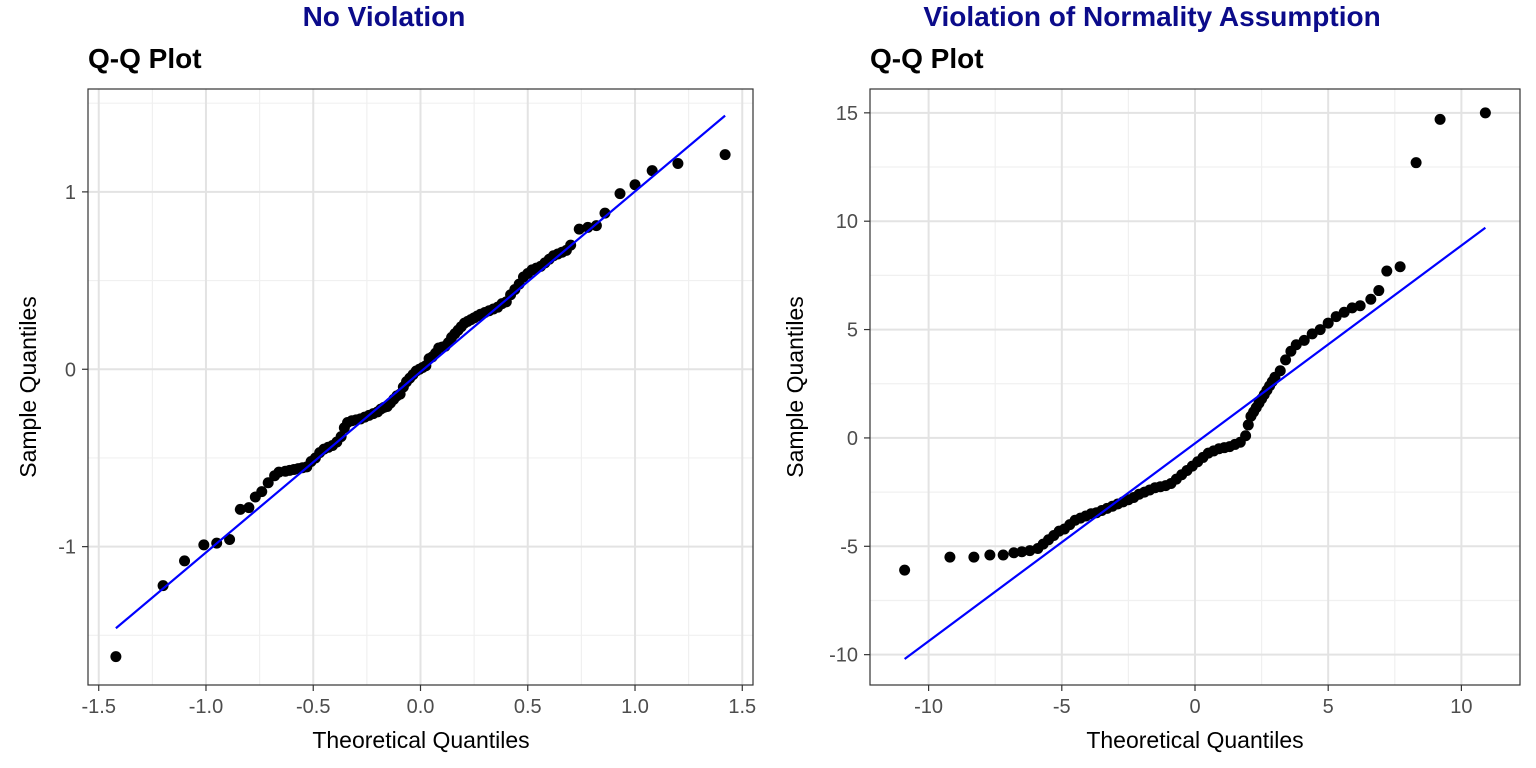 Image resolution: width=1536 pixels, height=768 pixels. What do you see at coordinates (421, 707) in the screenshot?
I see `x-tick-label: 0.0` at bounding box center [421, 707].